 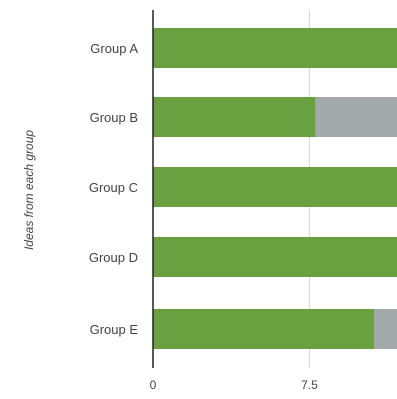 I want to click on category-label-3: Group C, so click(x=113, y=187).